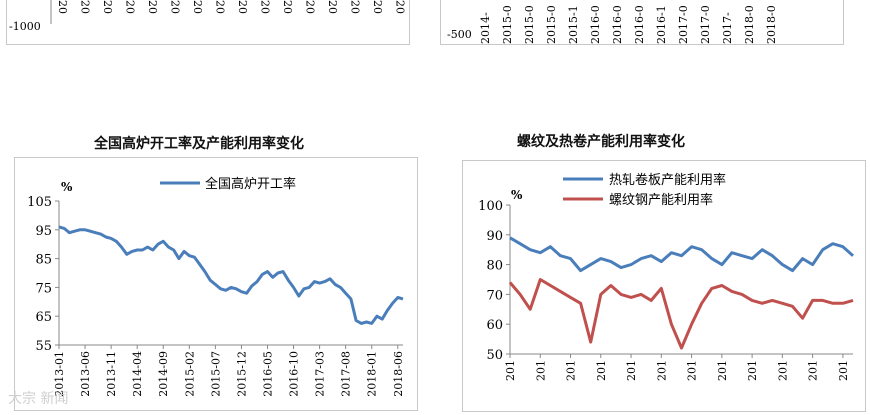 This screenshot has width=870, height=415. What do you see at coordinates (39, 202) in the screenshot?
I see `y-tick-label: 105` at bounding box center [39, 202].